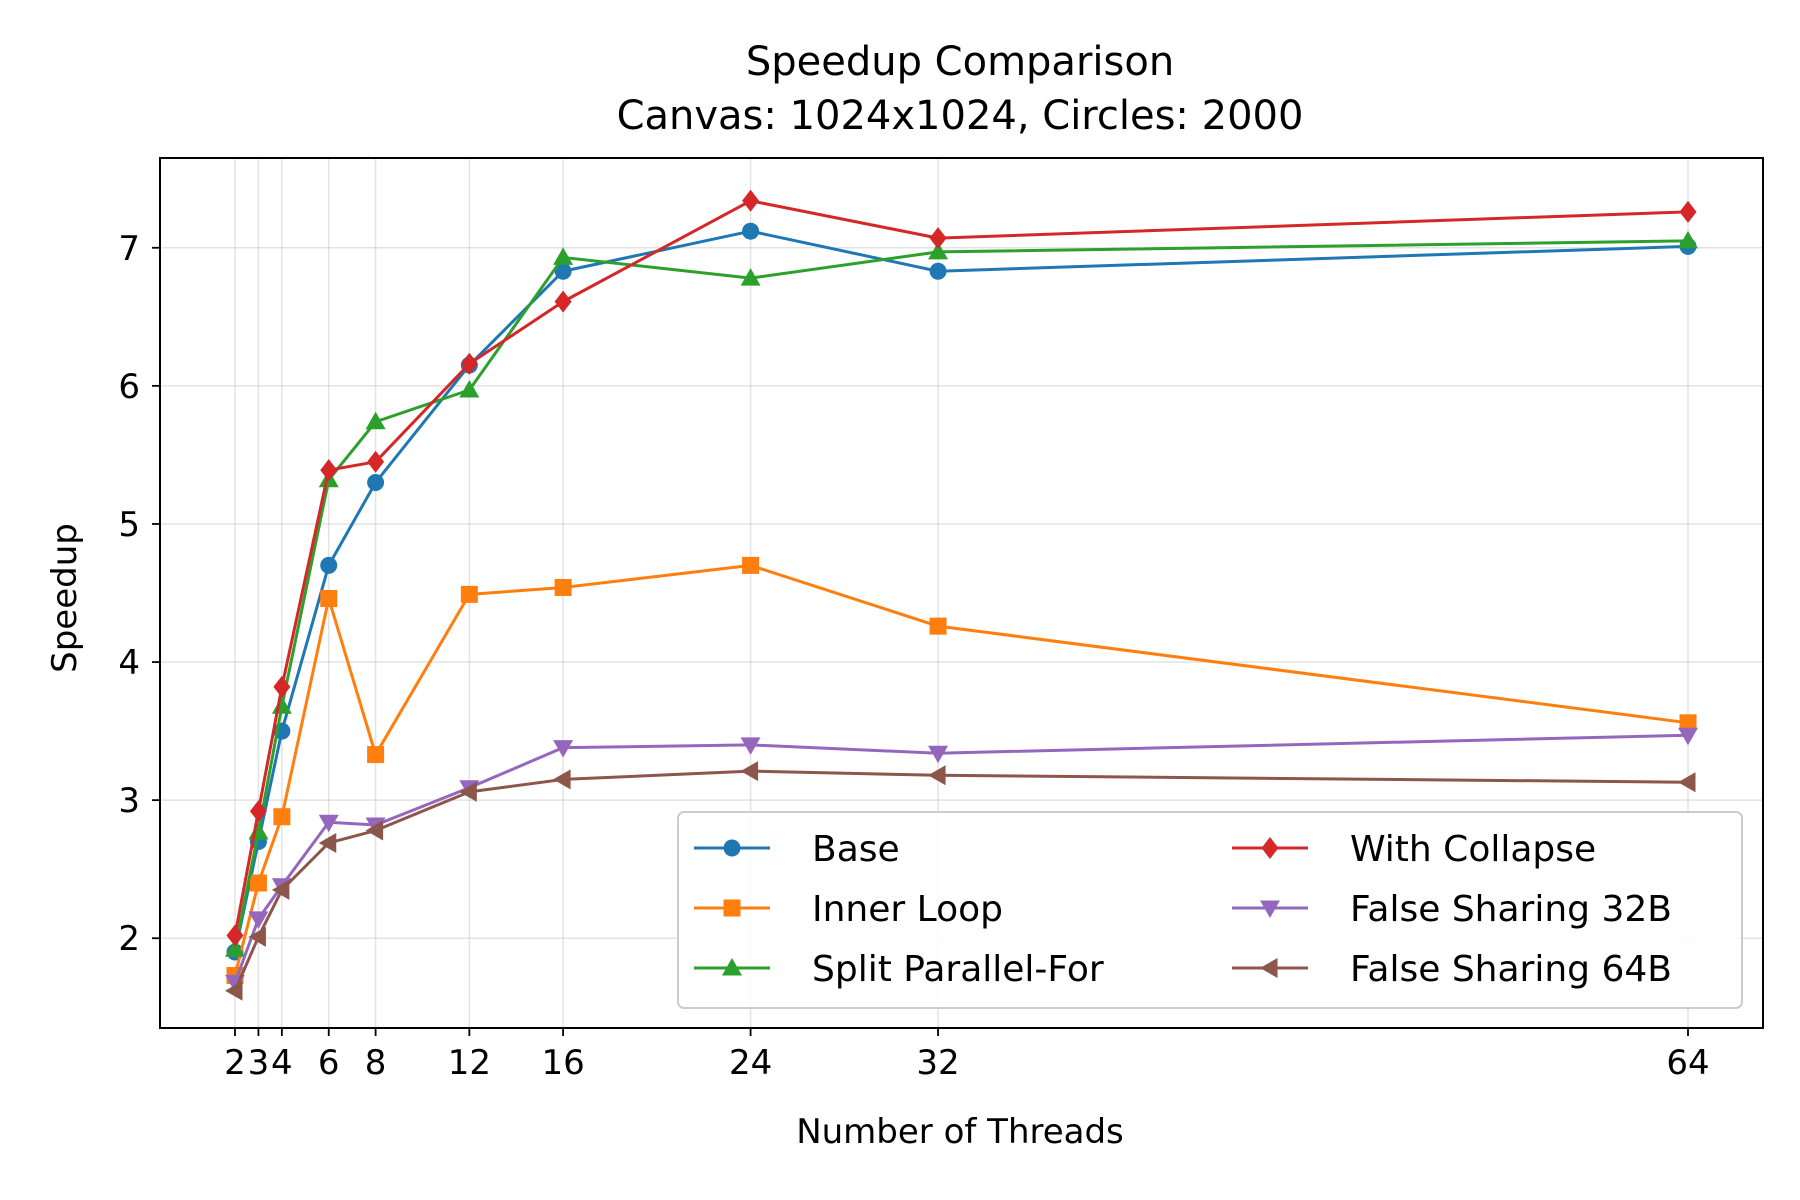  What do you see at coordinates (65, 598) in the screenshot?
I see `y-axis-label: Speedup` at bounding box center [65, 598].